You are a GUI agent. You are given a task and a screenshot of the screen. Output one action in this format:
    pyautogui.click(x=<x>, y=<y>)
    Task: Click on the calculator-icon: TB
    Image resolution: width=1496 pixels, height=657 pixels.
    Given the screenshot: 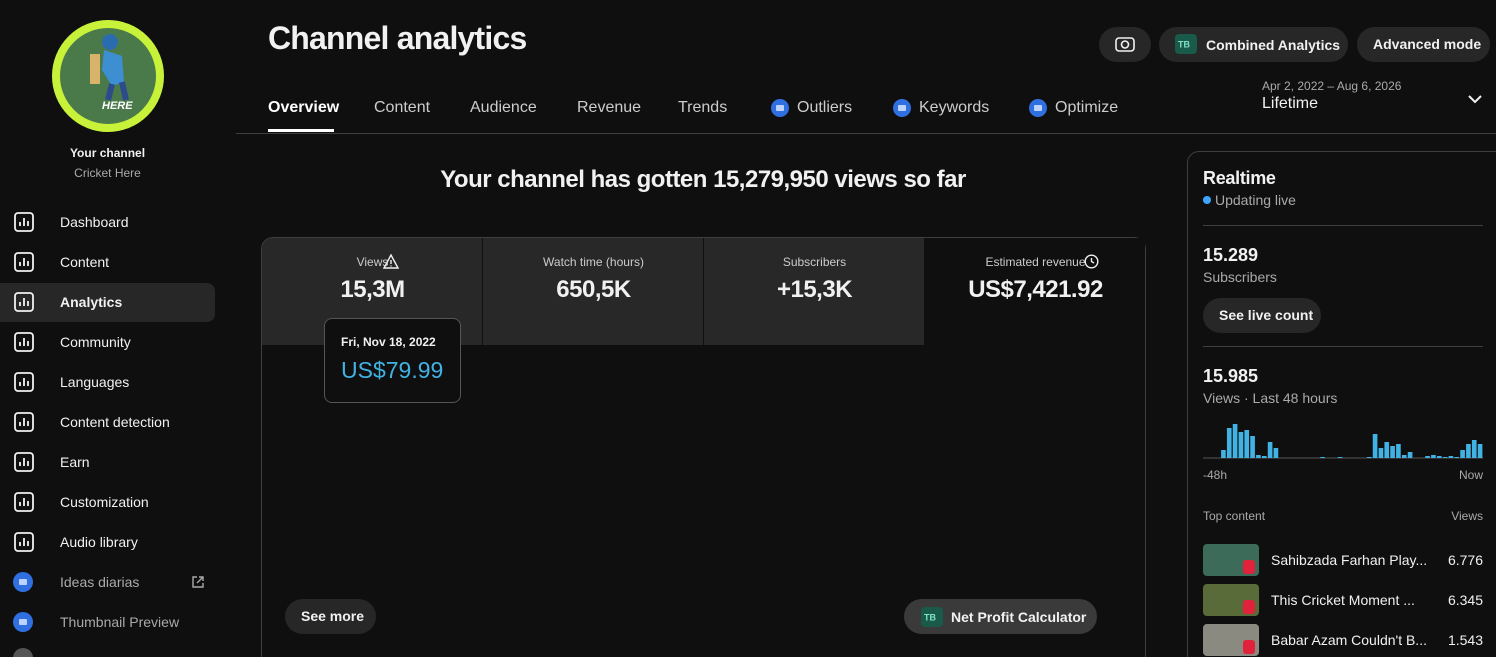 What is the action you would take?
    pyautogui.click(x=932, y=617)
    